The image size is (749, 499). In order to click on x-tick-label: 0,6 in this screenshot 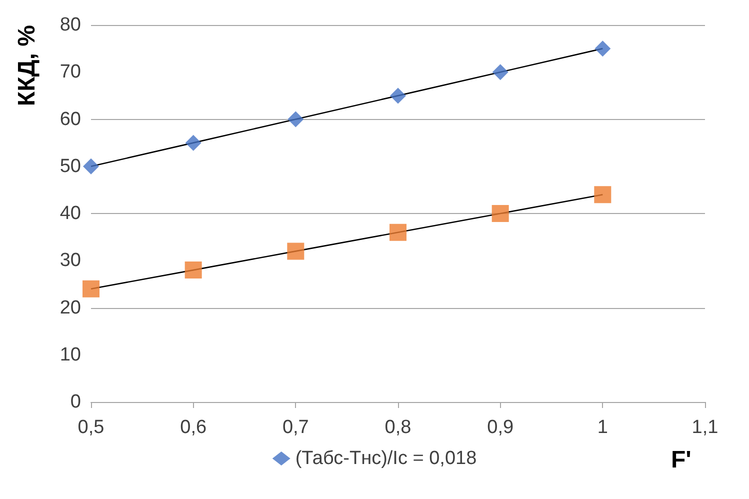, I will do `click(193, 427)`.